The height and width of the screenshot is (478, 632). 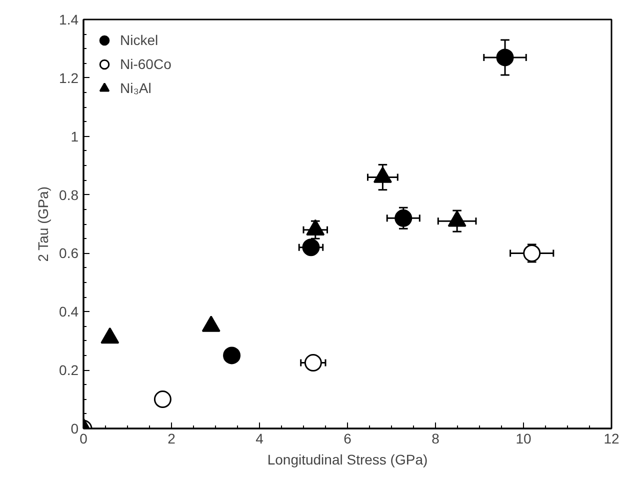 What do you see at coordinates (43, 224) in the screenshot?
I see `y-axis-title: 2 Tau (GPa)` at bounding box center [43, 224].